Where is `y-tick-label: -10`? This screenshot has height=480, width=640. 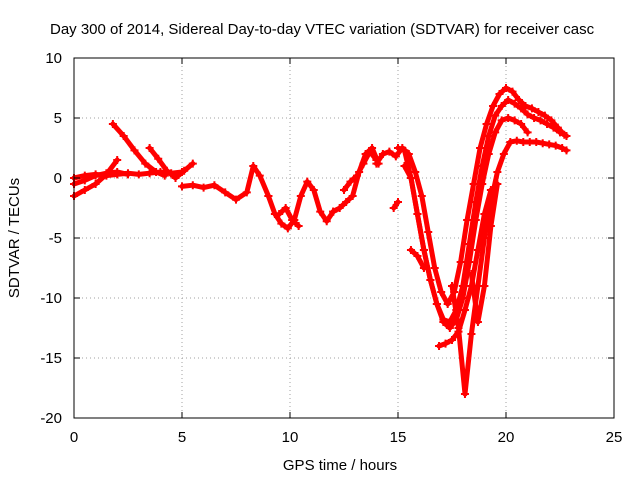
y-tick-label: -10 is located at coordinates (51, 298).